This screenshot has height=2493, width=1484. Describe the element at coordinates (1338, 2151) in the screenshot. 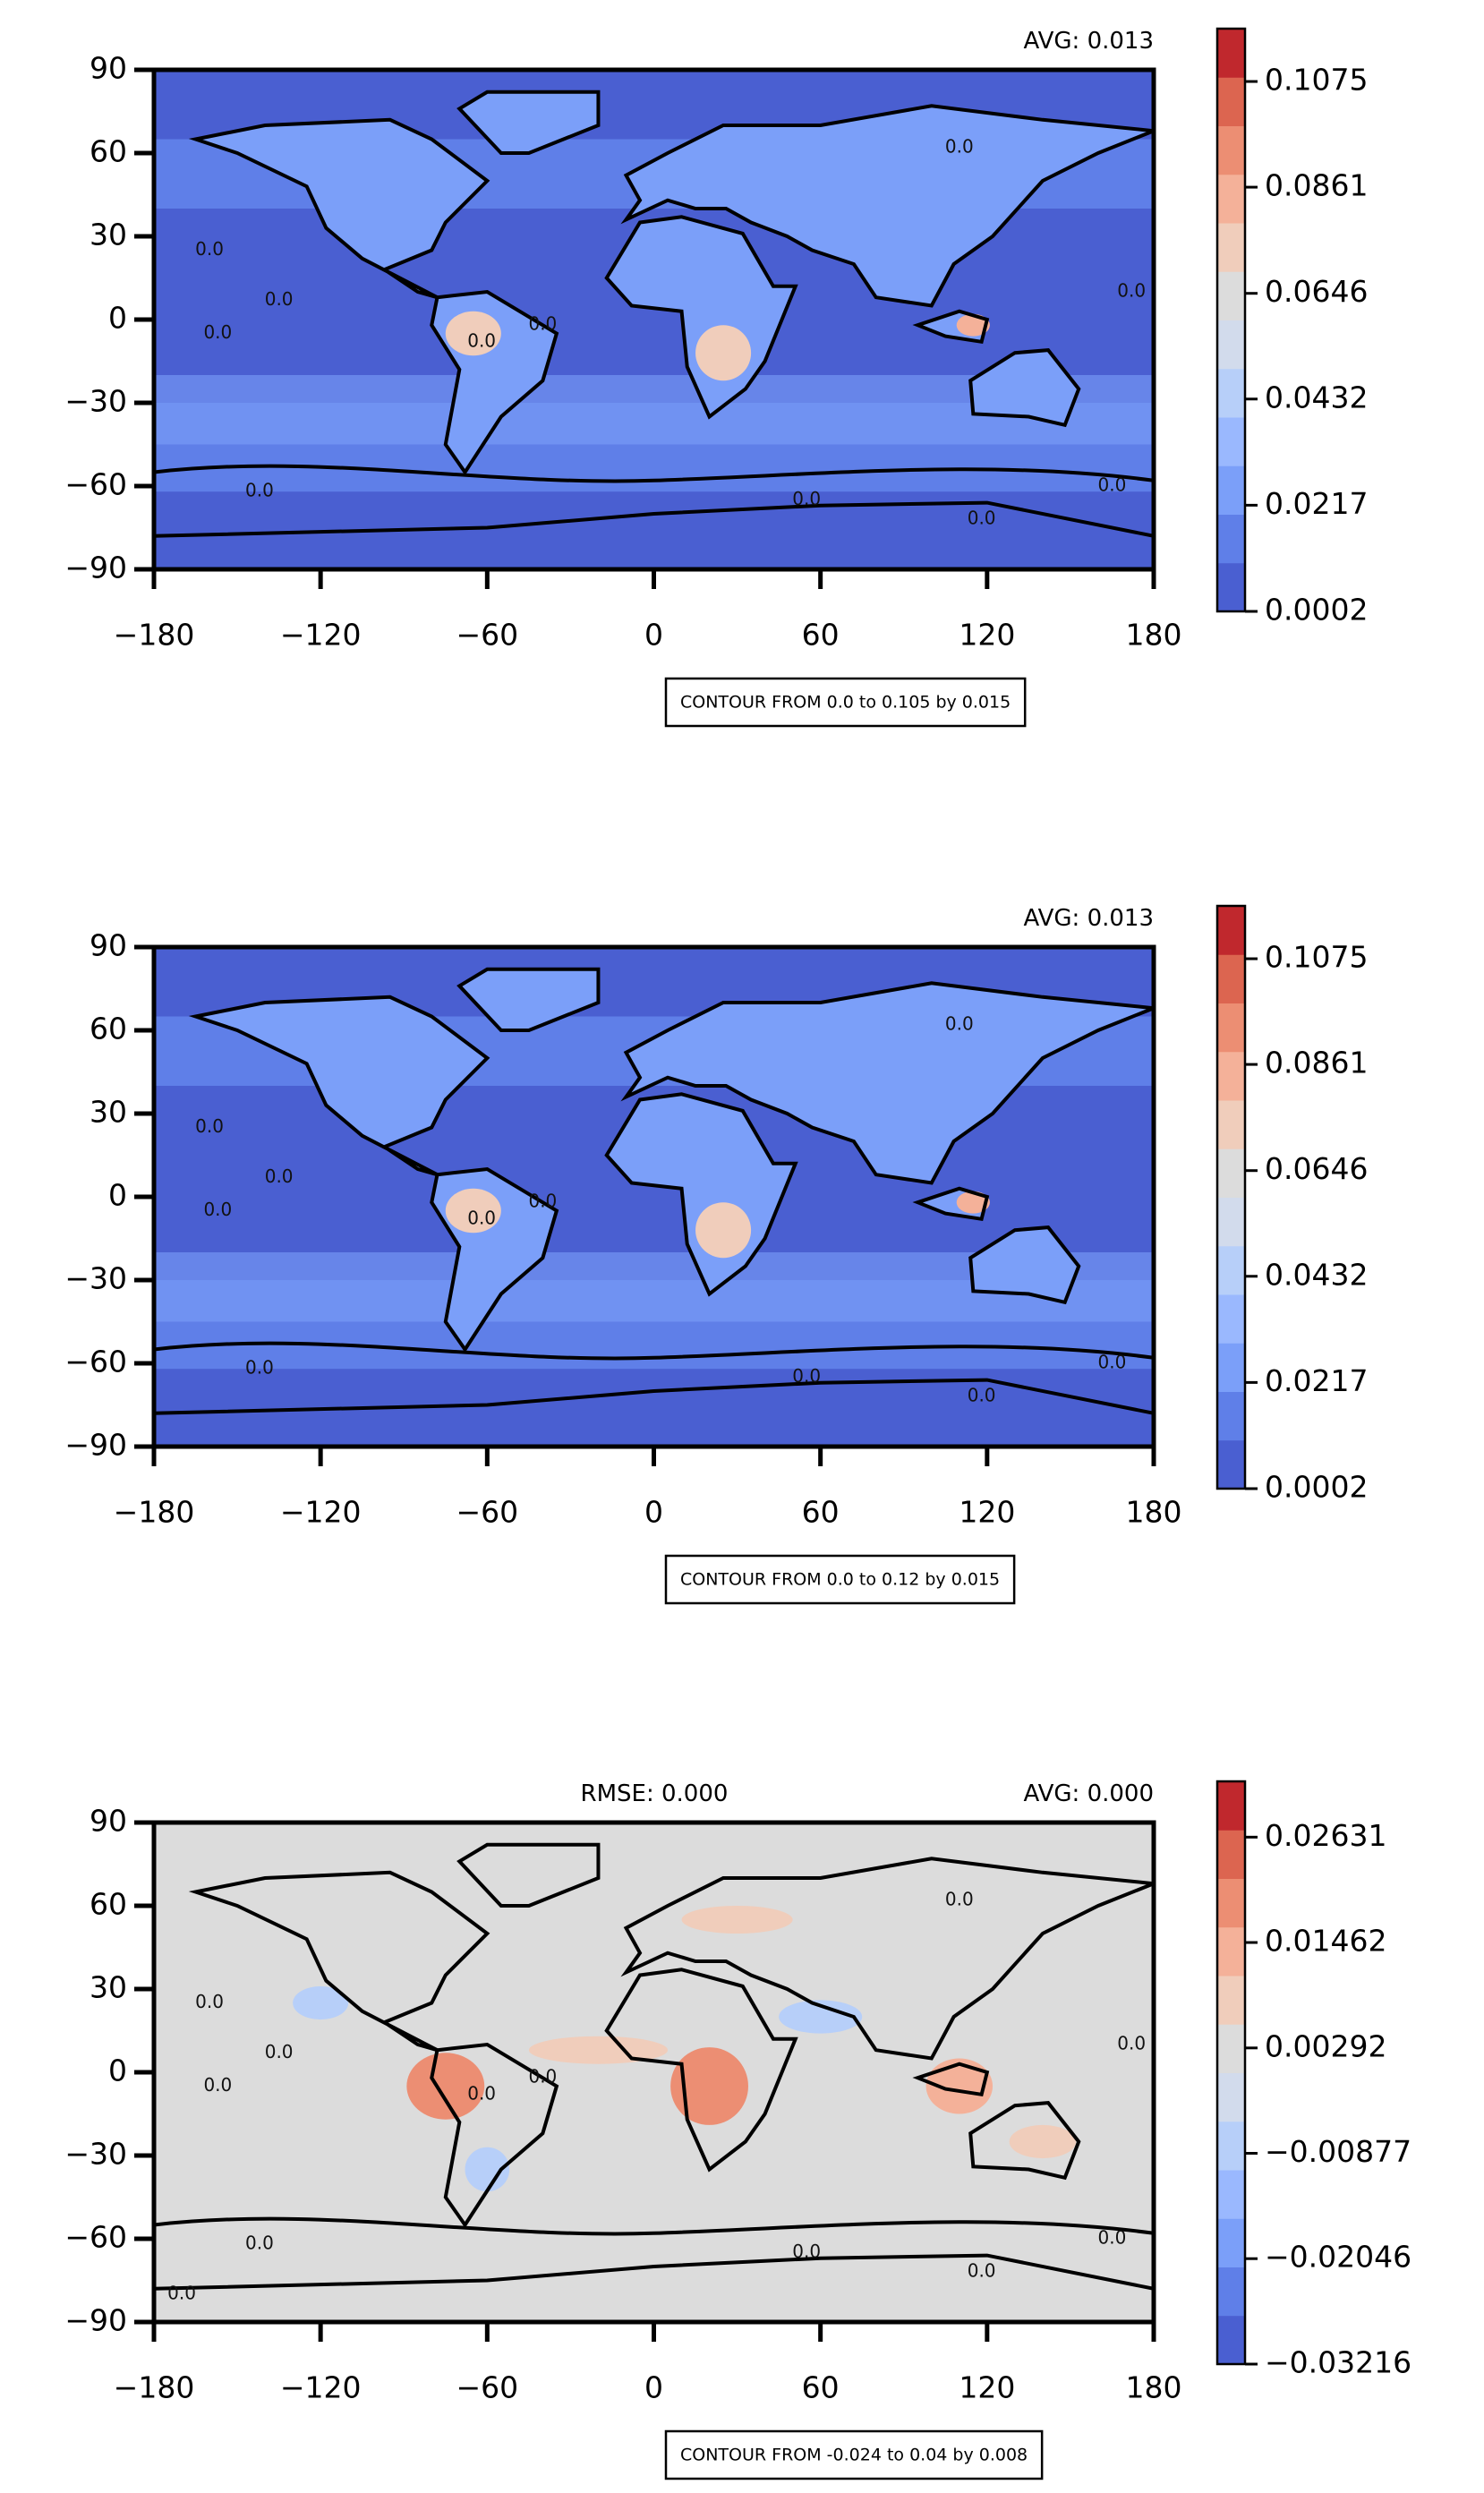

I see `colorbar-tick-label: −0.00877` at that location.